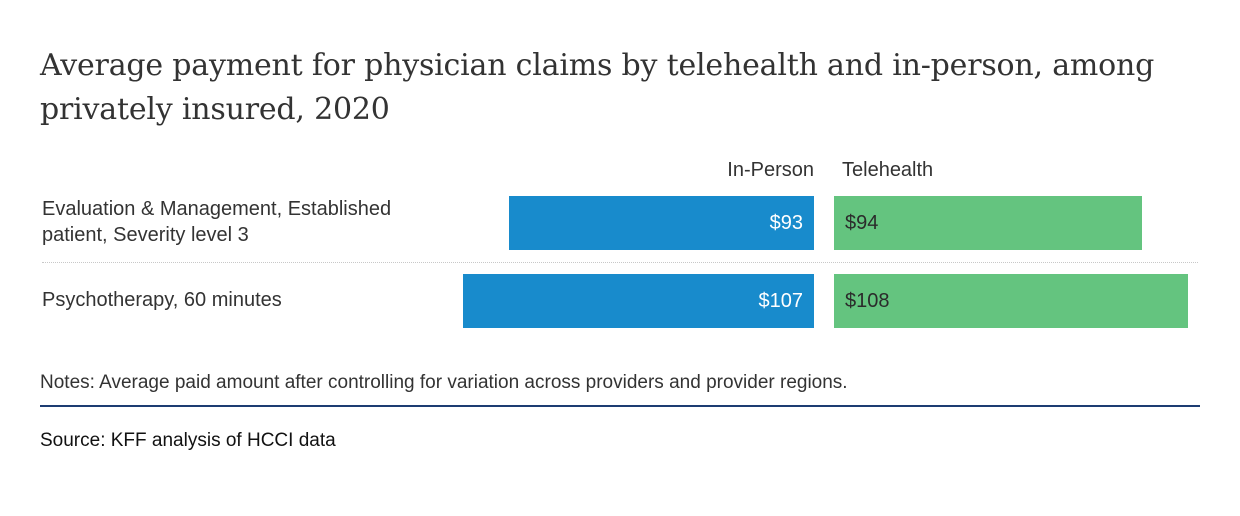  I want to click on column-header-in-person: In-Person, so click(770, 170).